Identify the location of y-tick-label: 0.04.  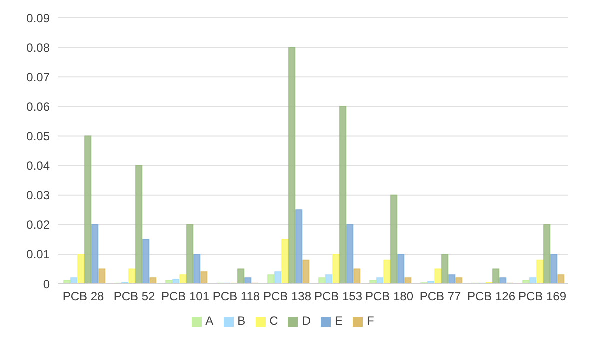
(38, 166).